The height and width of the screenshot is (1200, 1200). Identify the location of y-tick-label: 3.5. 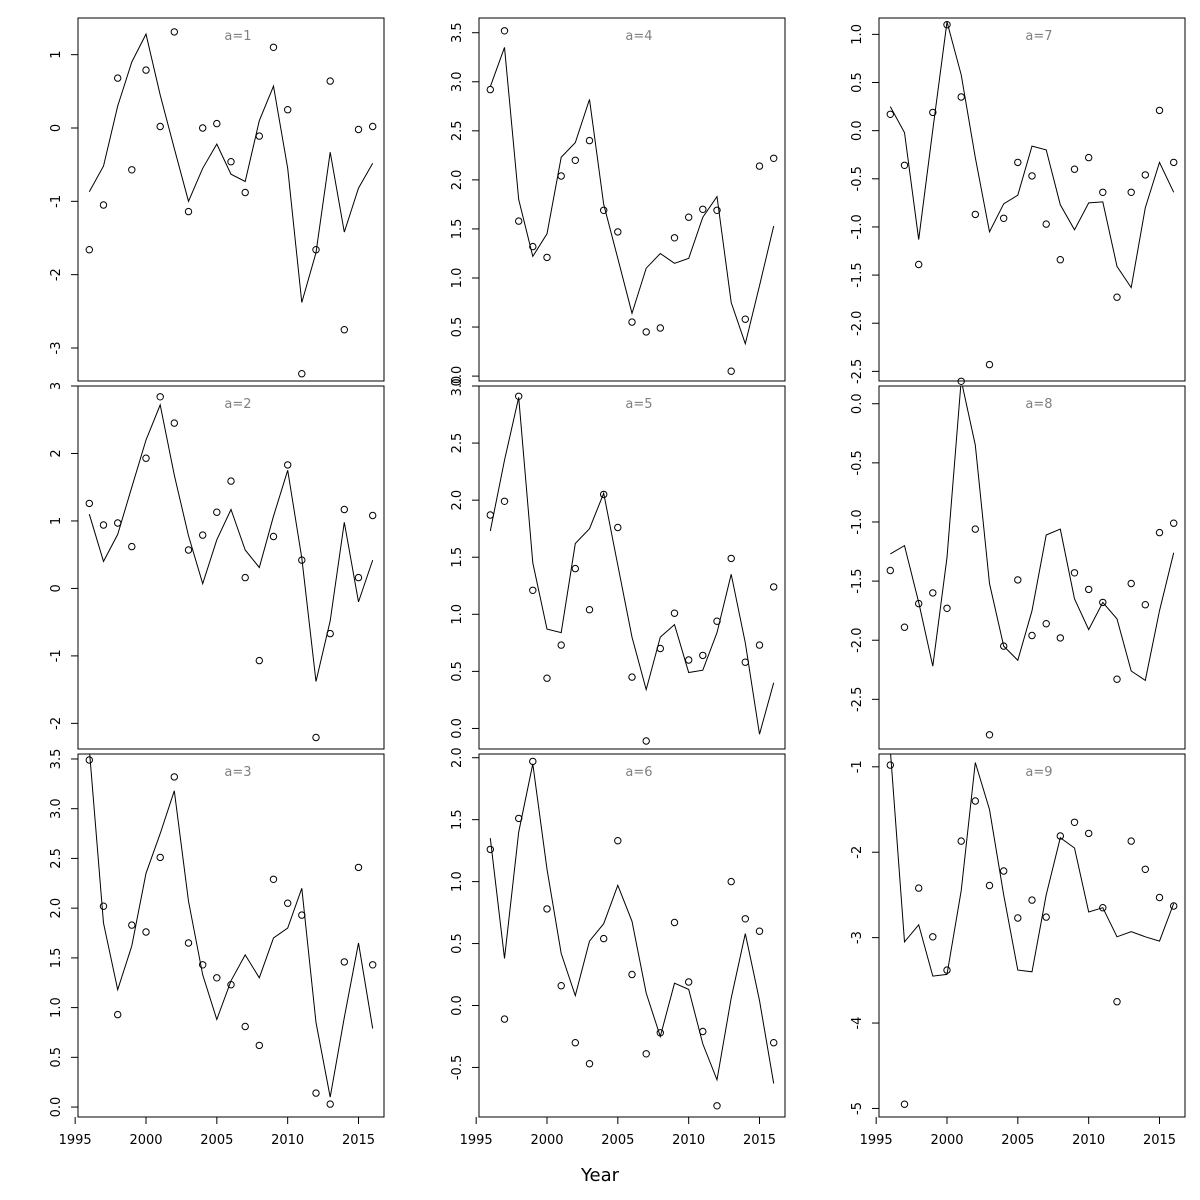
(457, 32).